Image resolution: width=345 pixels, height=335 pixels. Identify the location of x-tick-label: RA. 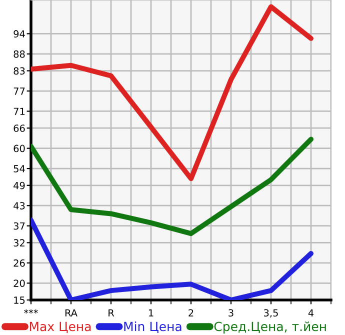
(71, 312).